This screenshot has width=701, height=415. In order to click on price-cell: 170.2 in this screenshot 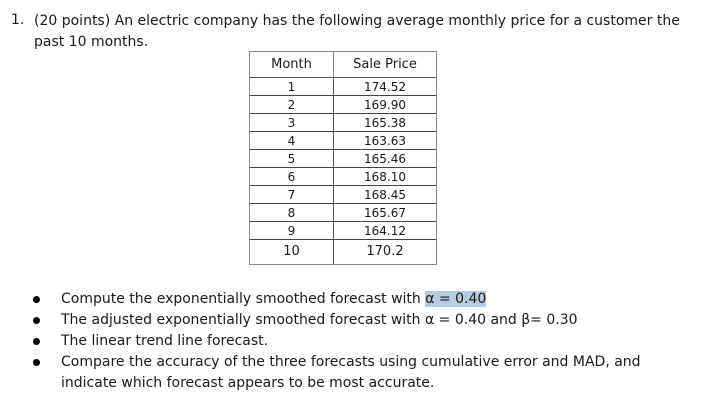, I will do `click(385, 252)`.